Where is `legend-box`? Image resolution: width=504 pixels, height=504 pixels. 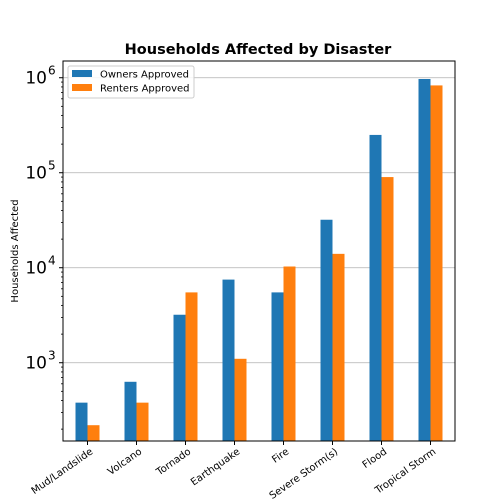 legend-box is located at coordinates (131, 82).